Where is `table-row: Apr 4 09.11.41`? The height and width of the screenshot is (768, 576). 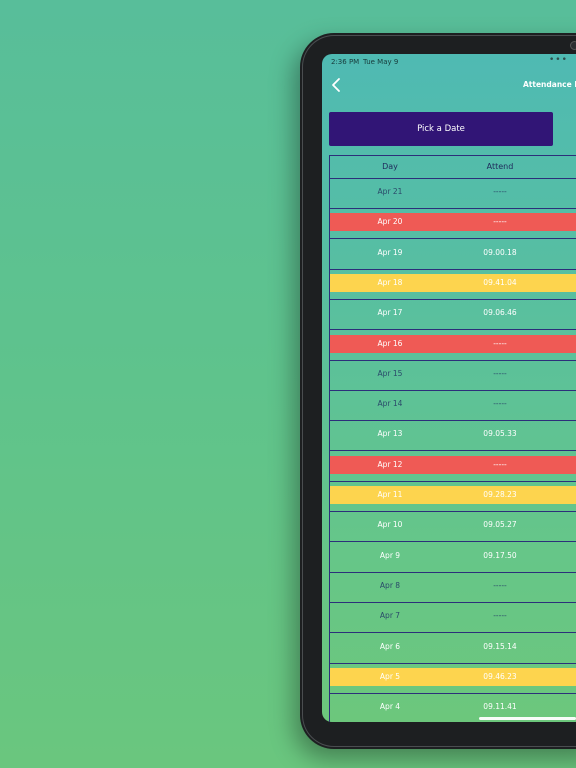 table-row: Apr 4 09.11.41 is located at coordinates (453, 707).